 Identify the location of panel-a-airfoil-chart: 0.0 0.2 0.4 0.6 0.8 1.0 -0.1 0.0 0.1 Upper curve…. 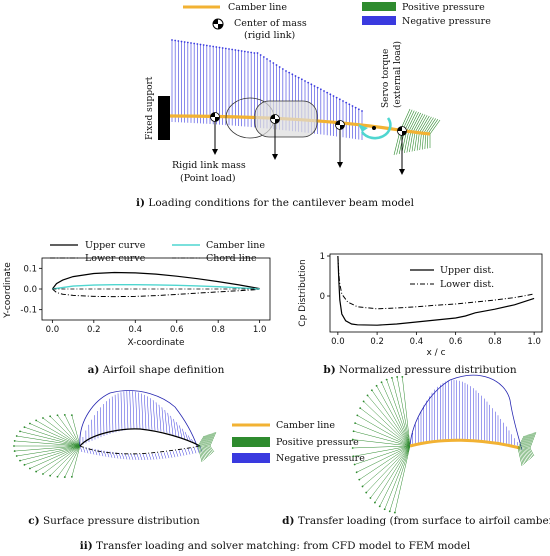
(137, 294).